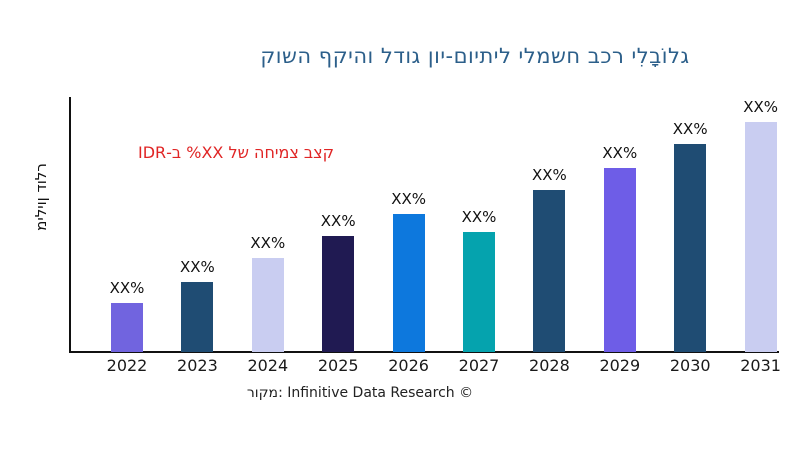  I want to click on bar-2029, so click(619, 260).